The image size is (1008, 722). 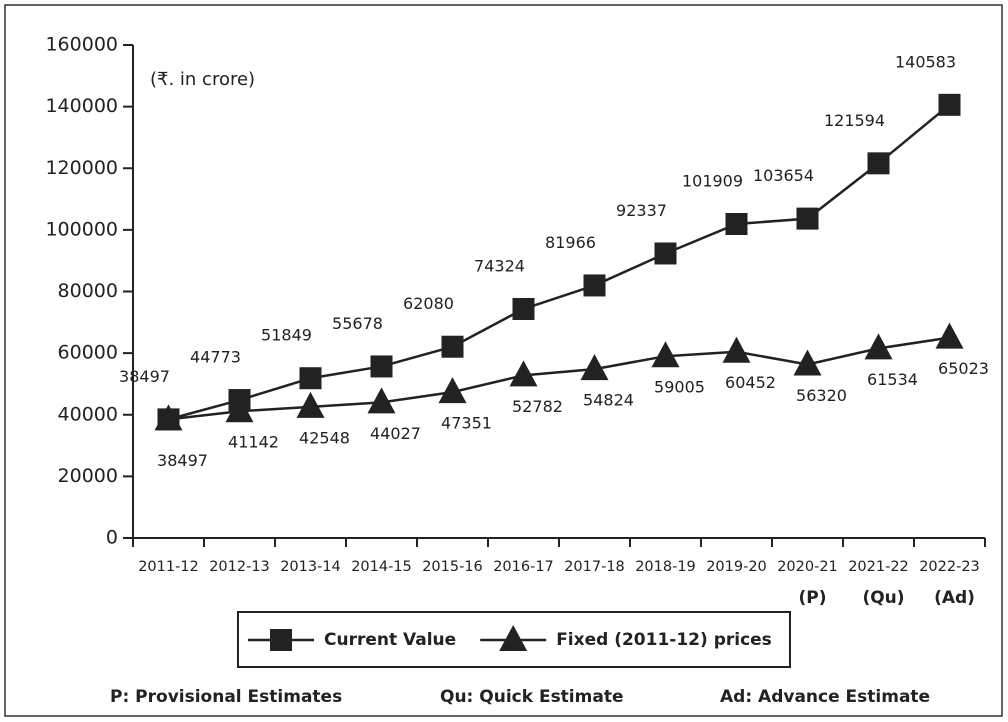 I want to click on data-label: 44773, so click(x=215, y=357).